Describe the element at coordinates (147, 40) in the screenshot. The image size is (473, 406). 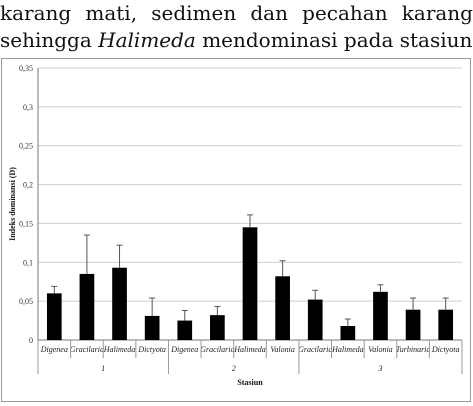
I see `paragraph-line-2-genus: Halimeda` at that location.